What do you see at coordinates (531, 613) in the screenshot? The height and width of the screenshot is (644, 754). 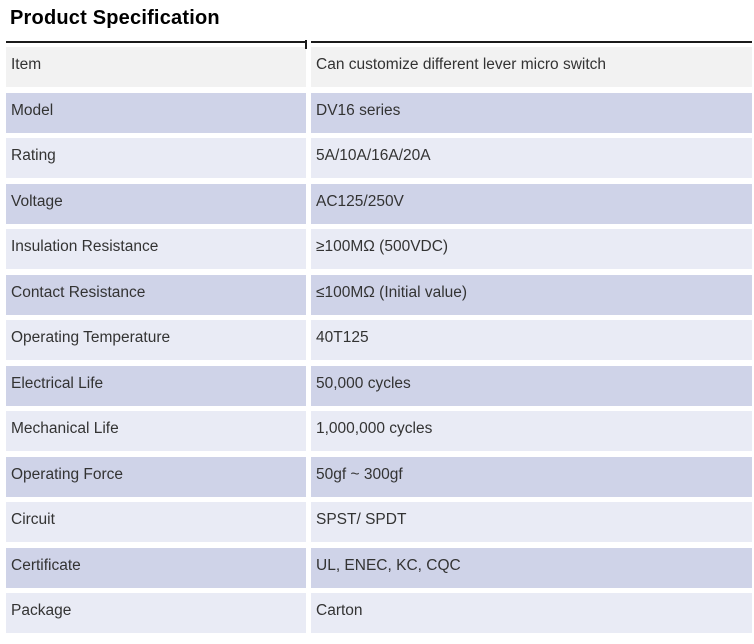 I see `row-value: Carton` at bounding box center [531, 613].